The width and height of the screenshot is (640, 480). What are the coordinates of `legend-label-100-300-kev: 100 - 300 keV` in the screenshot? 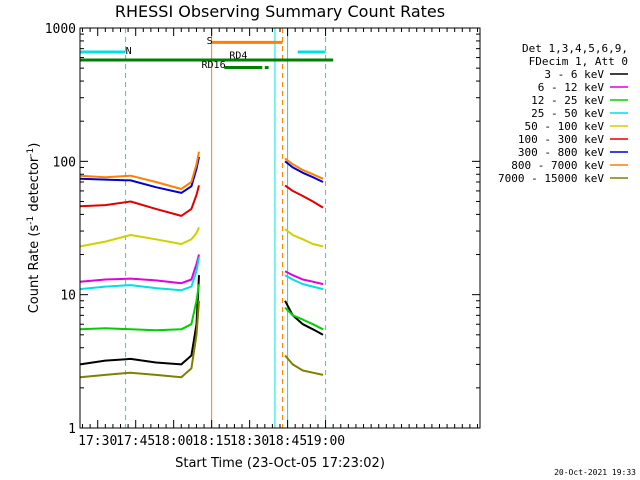 It's located at (561, 139).